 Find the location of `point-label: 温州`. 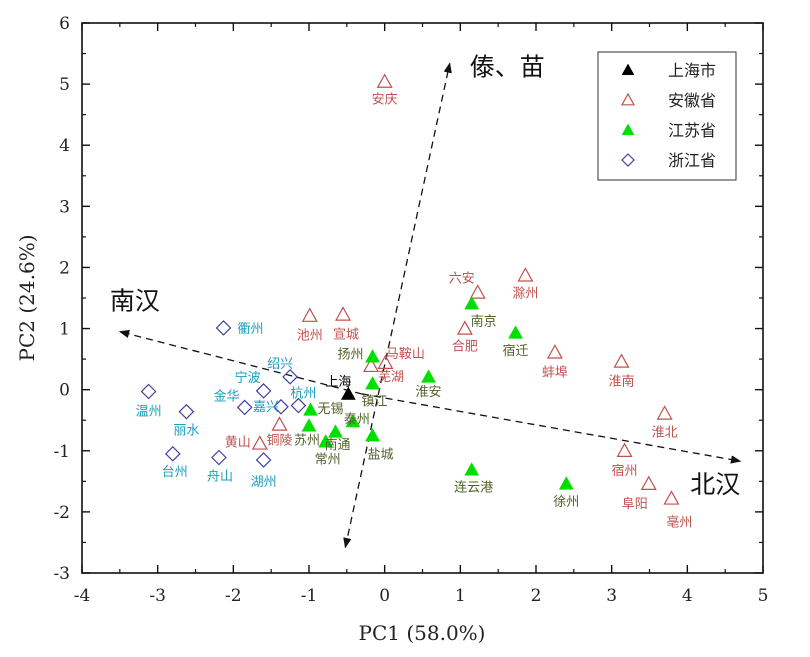

point-label: 温州 is located at coordinates (149, 412).